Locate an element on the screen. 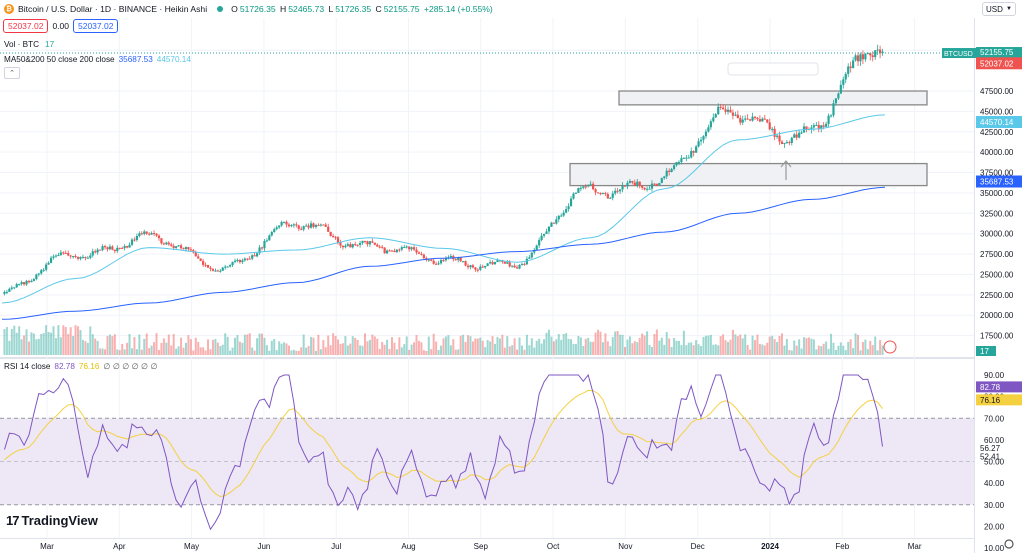  rsi-tick-label: 60.00 is located at coordinates (994, 440).